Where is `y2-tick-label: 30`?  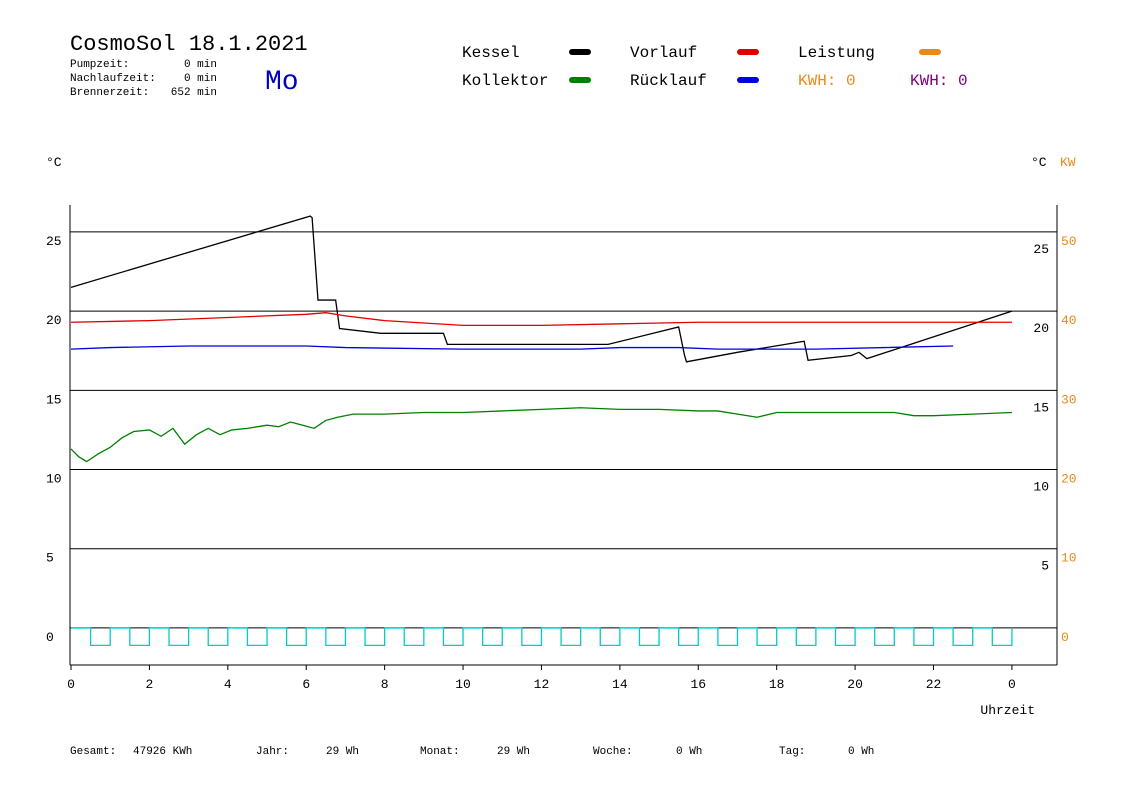 y2-tick-label: 30 is located at coordinates (1069, 399).